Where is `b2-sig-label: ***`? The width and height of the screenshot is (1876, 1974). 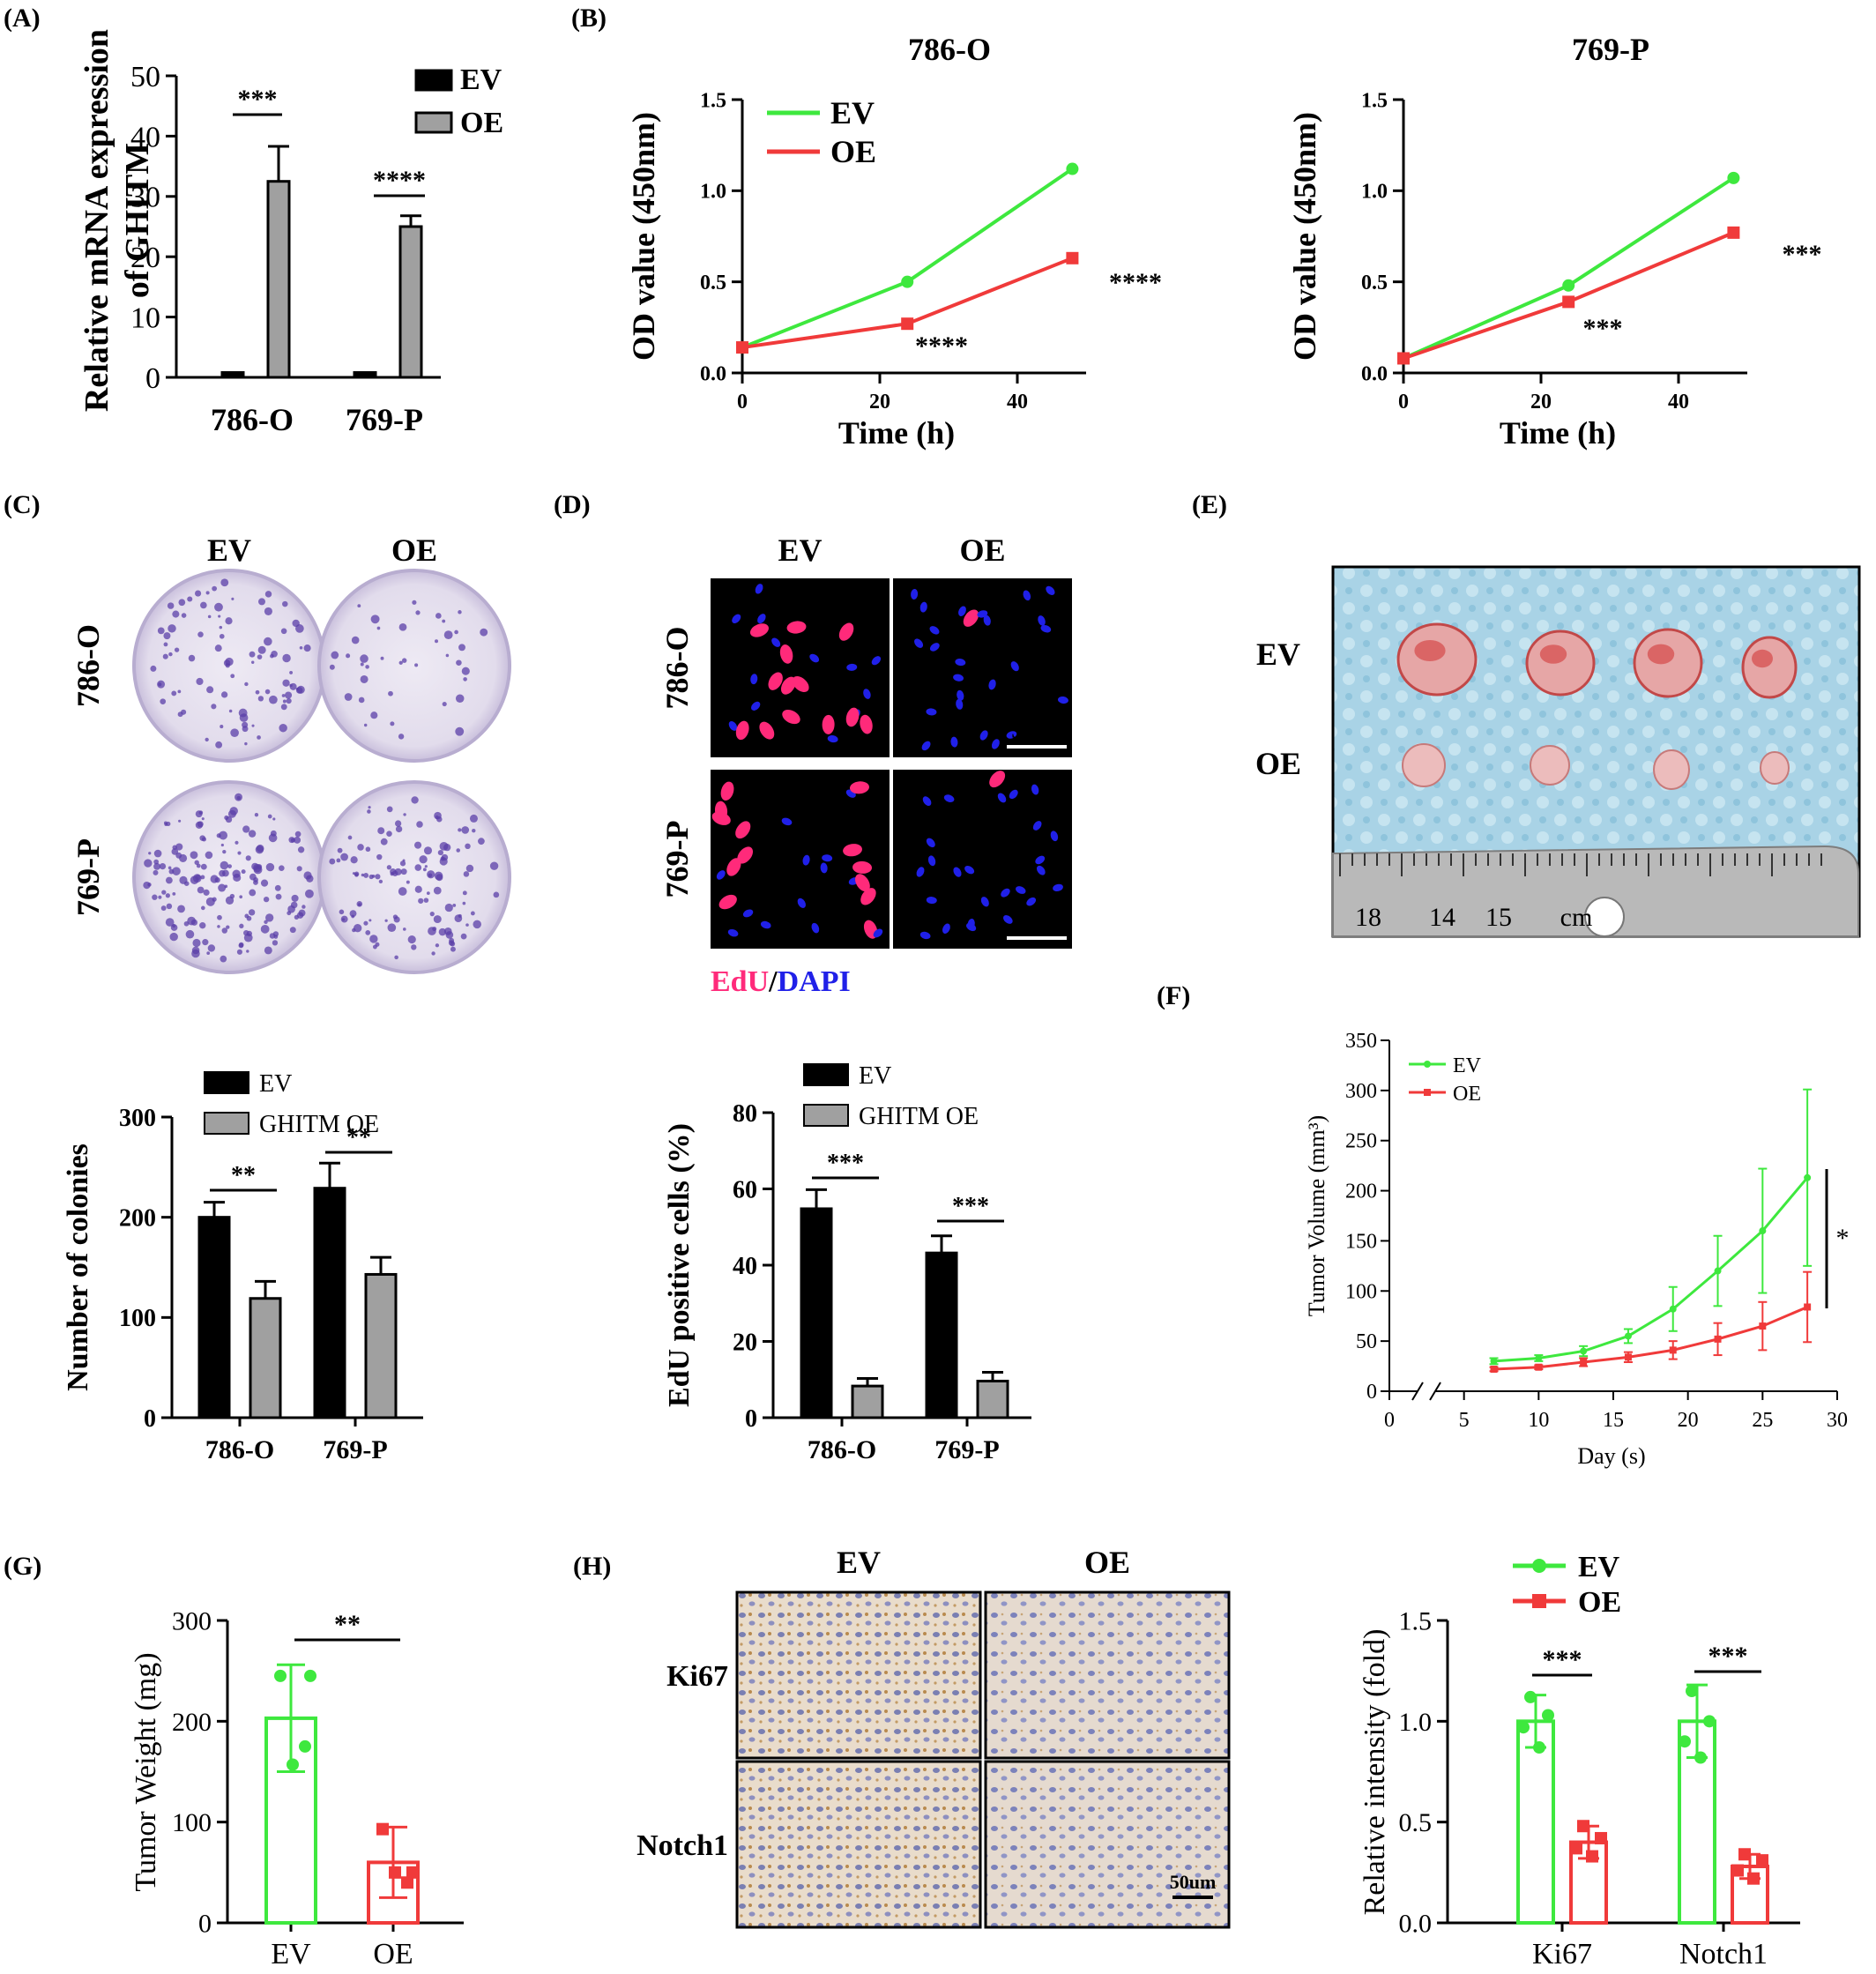
b2-sig-label: *** is located at coordinates (1603, 328).